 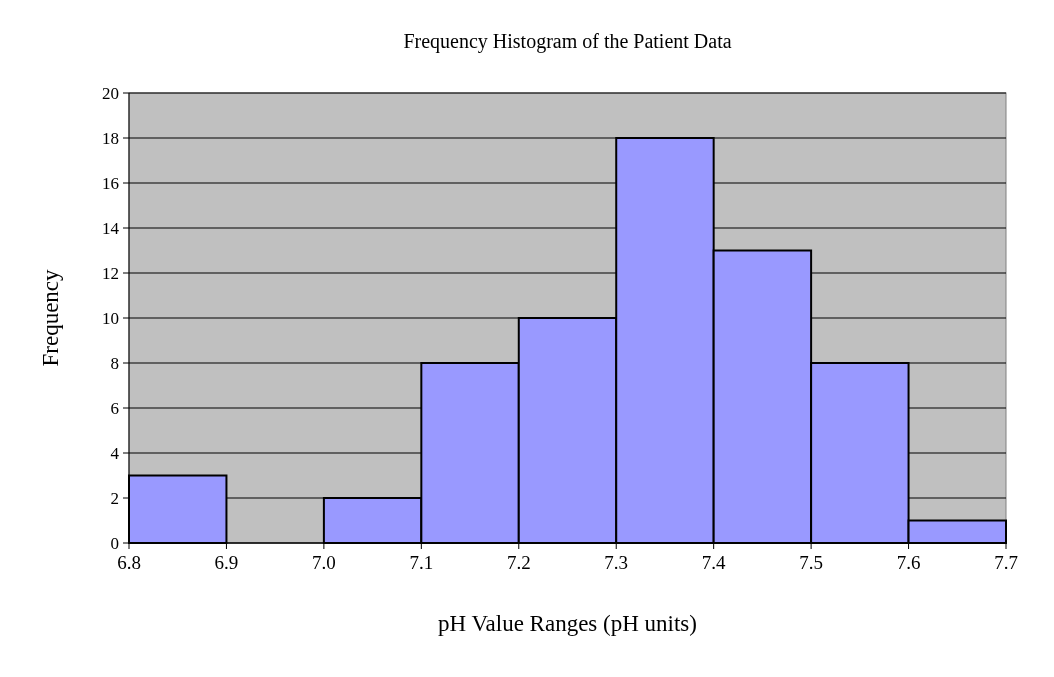 I want to click on y-tick-label: 8, so click(x=114, y=363).